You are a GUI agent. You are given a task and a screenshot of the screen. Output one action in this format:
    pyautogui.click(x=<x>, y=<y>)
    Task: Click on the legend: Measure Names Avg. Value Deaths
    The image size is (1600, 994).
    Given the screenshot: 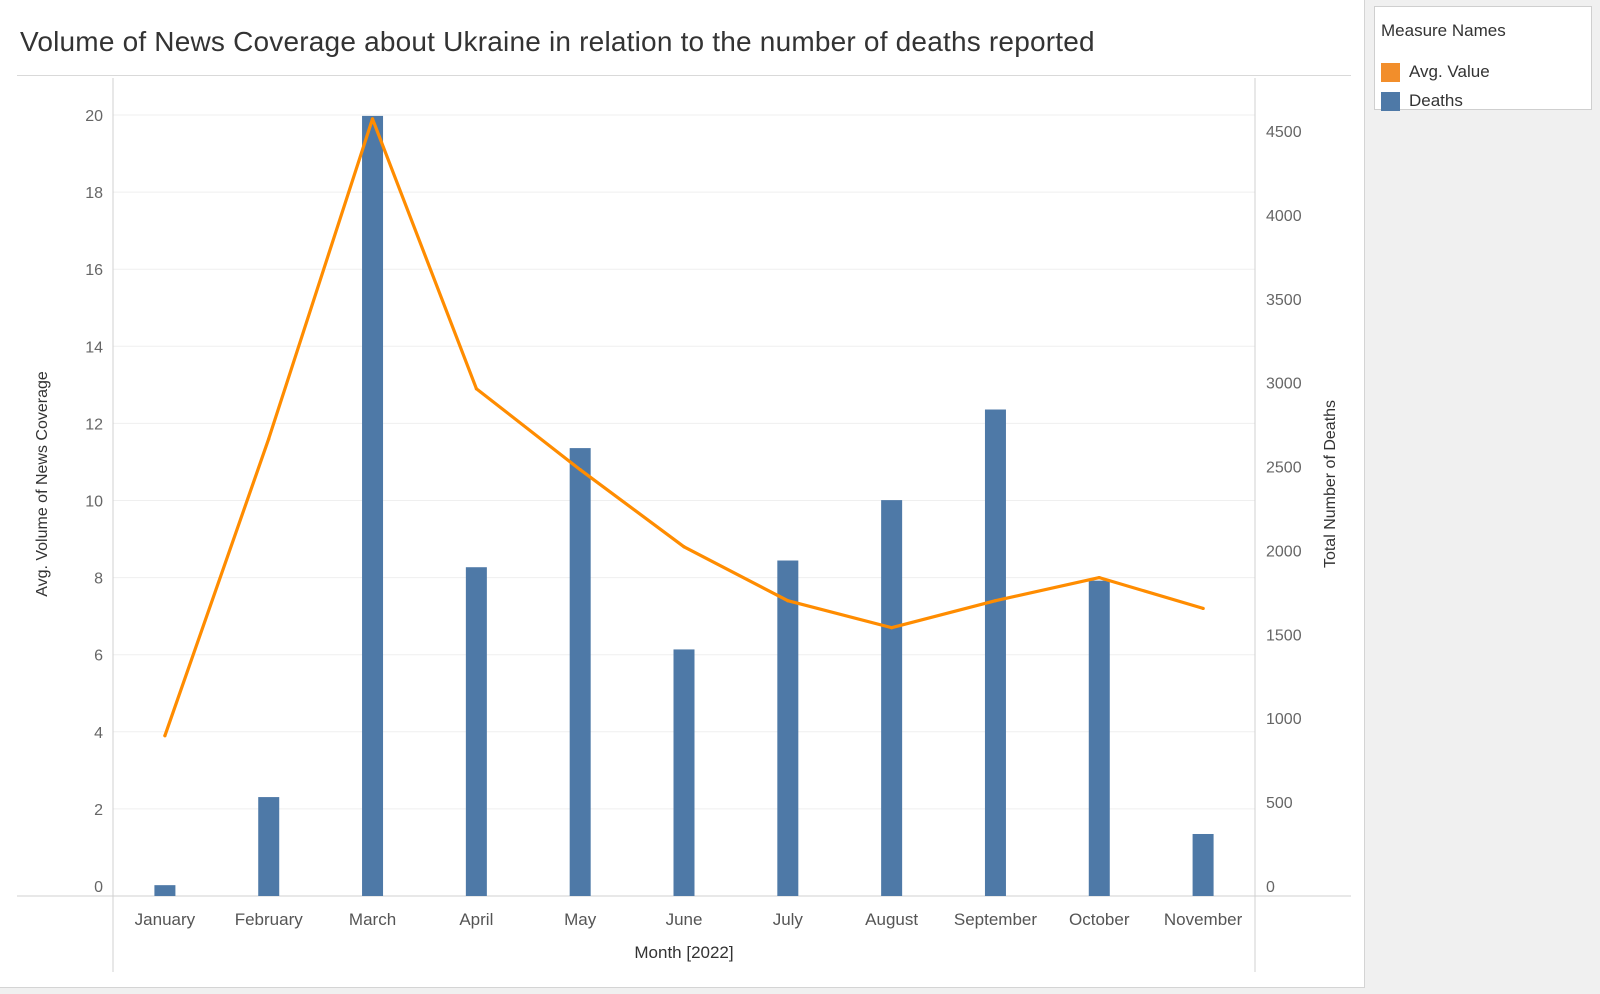 What is the action you would take?
    pyautogui.click(x=1483, y=59)
    